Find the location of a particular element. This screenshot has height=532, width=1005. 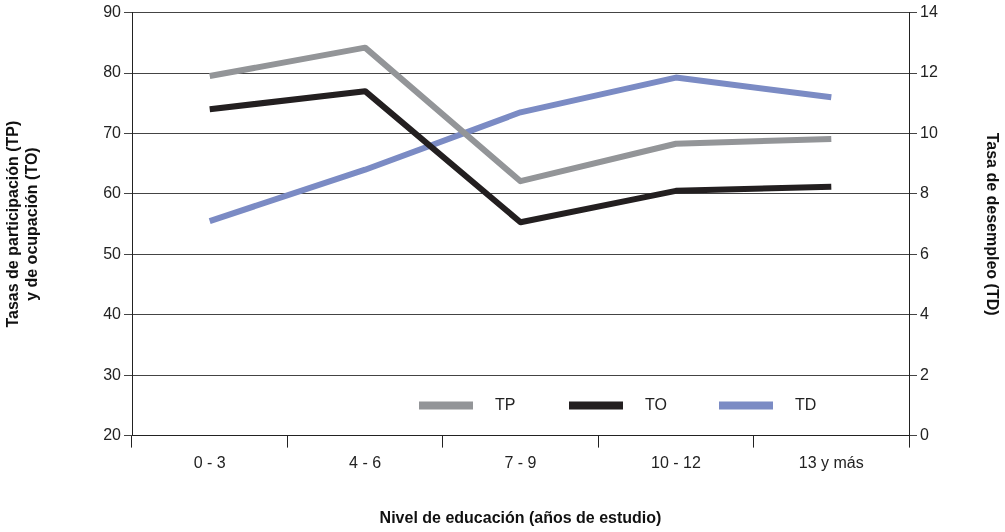

legend-label: TP is located at coordinates (505, 405).